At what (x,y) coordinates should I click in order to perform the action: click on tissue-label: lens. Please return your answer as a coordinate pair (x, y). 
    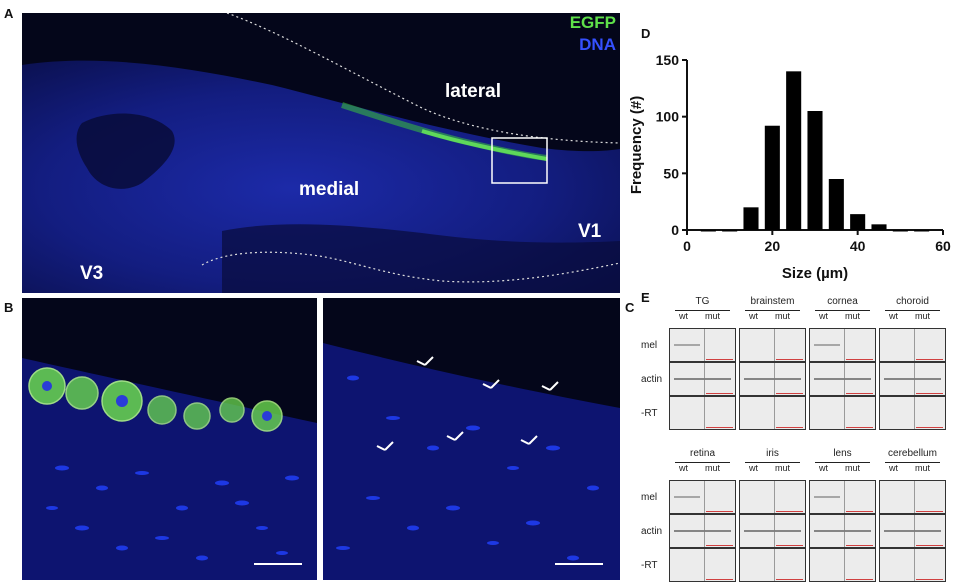
    Looking at the image, I should click on (842, 453).